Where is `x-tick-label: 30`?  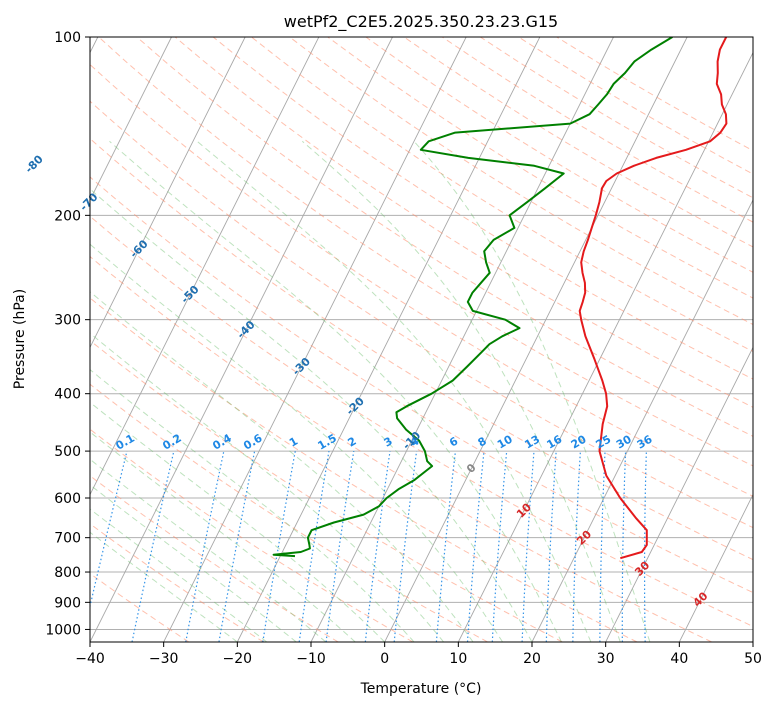 x-tick-label: 30 is located at coordinates (606, 659).